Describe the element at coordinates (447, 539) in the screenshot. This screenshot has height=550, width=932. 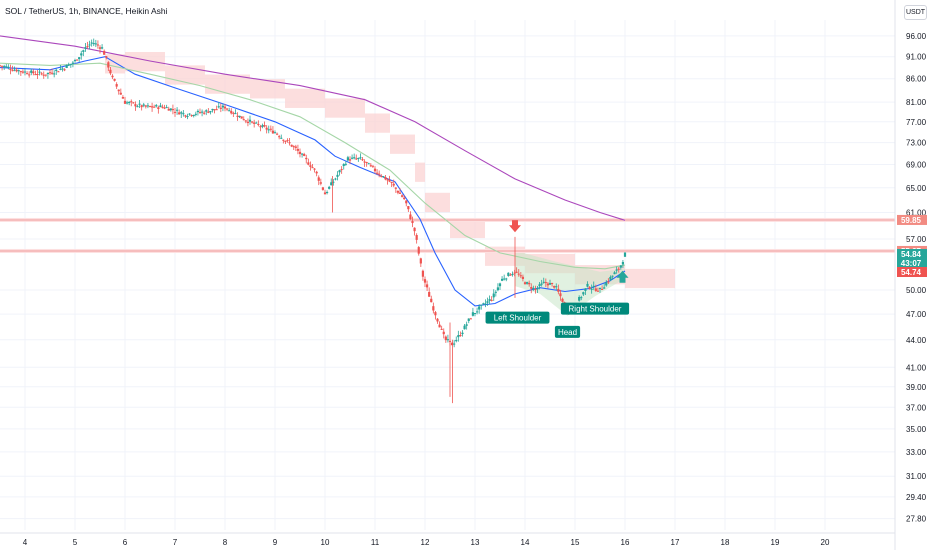
I see `time-axis: 4 5 6 7 8 9 10 11 12 13 14 15 16 17 18 19 20` at that location.